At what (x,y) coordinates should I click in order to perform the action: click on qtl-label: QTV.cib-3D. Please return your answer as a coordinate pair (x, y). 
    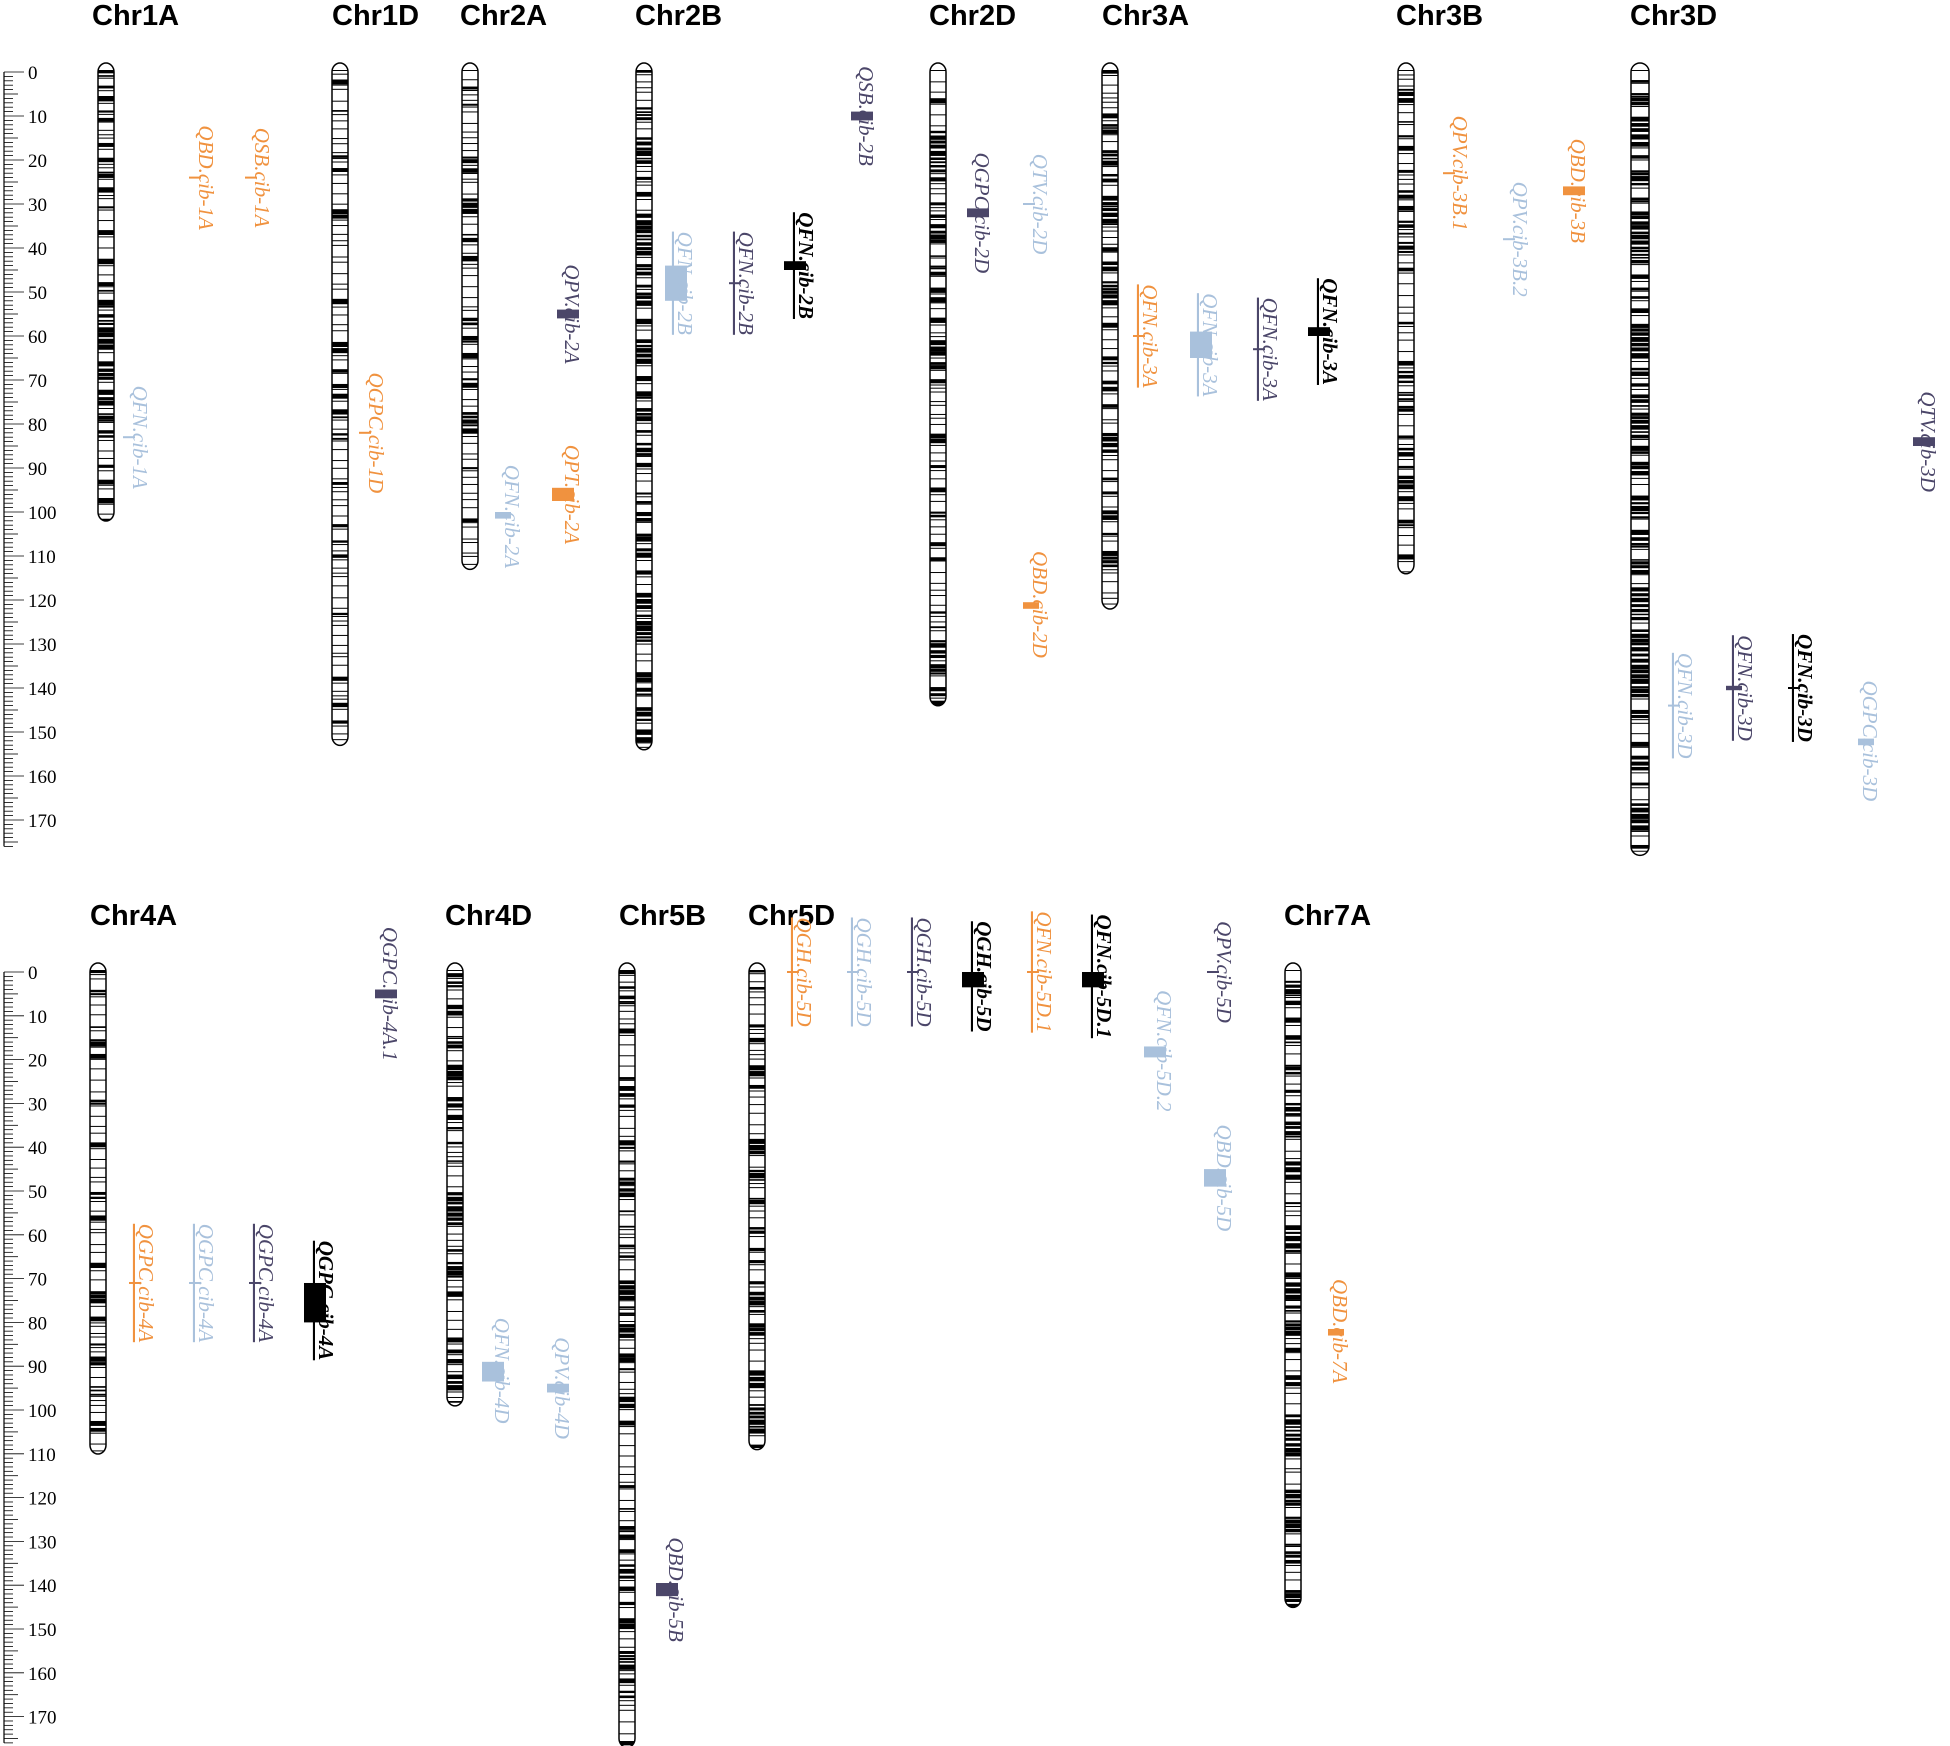
    Looking at the image, I should click on (1928, 441).